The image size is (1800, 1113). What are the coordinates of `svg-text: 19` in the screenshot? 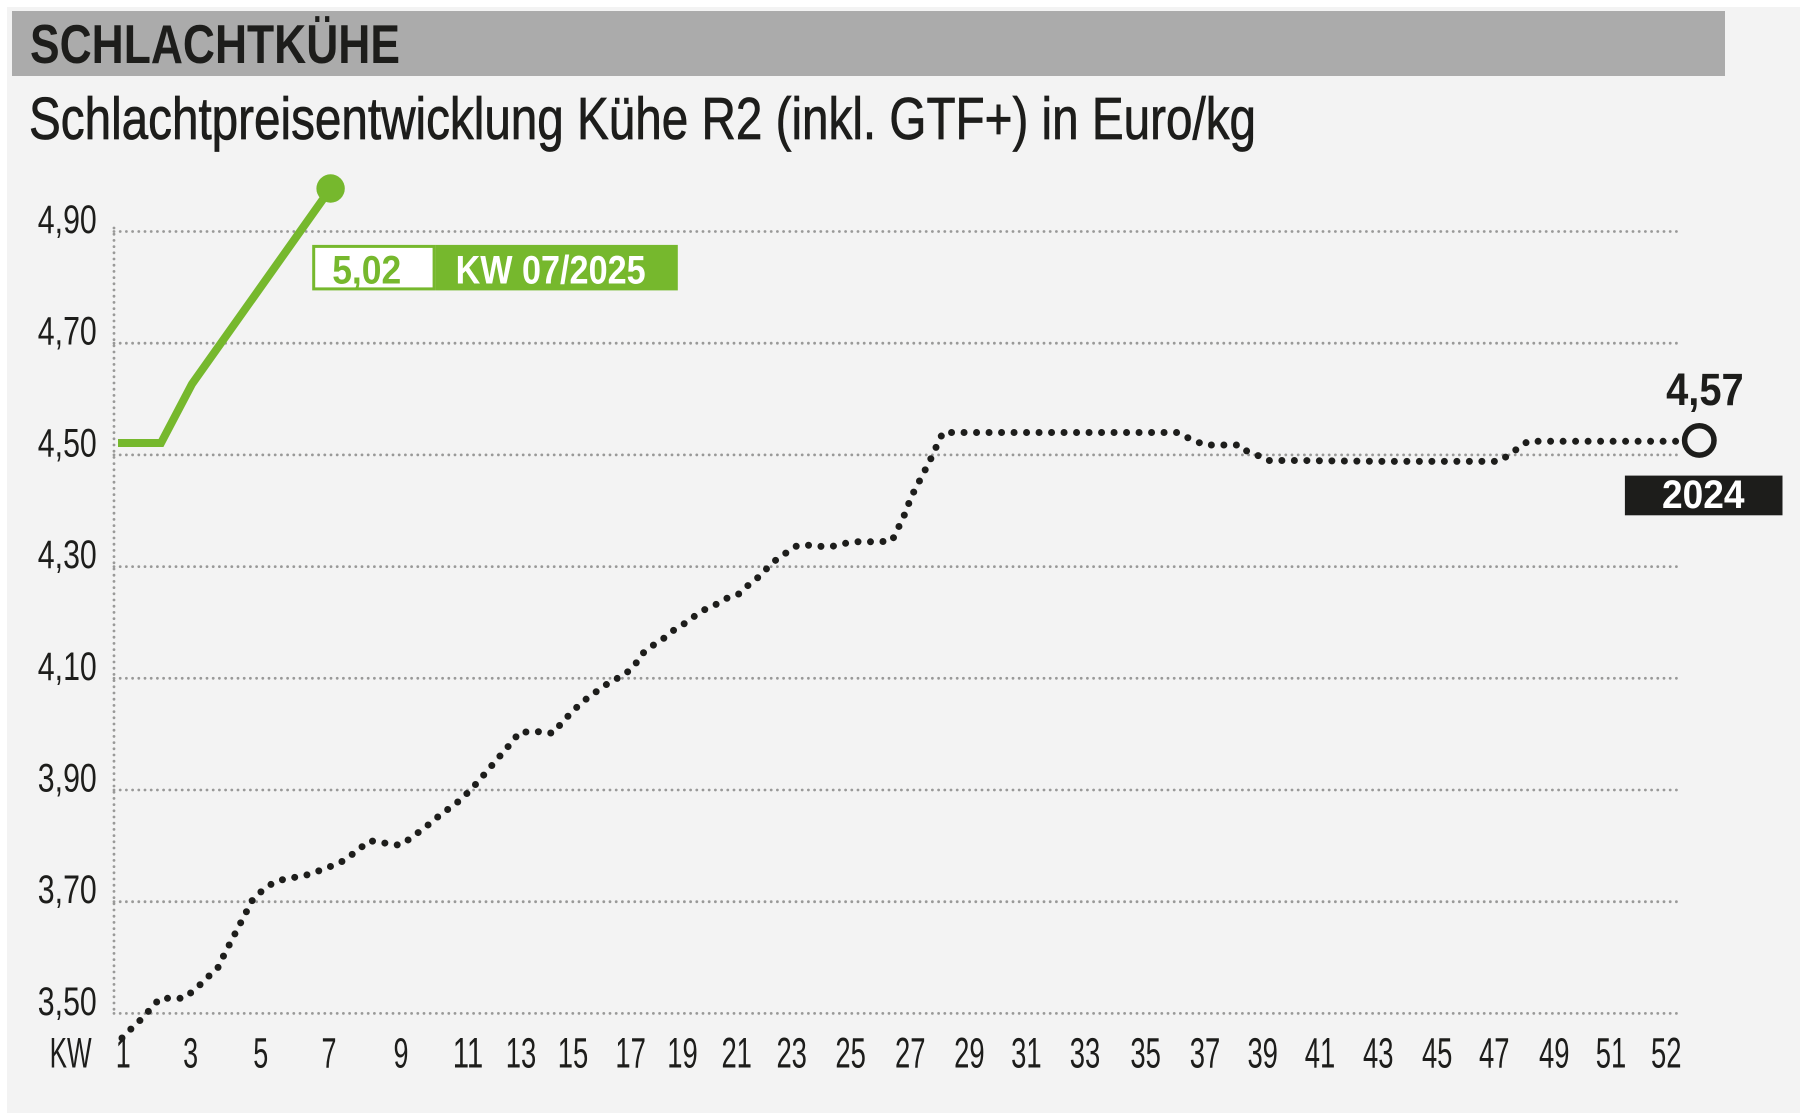 It's located at (682, 1054).